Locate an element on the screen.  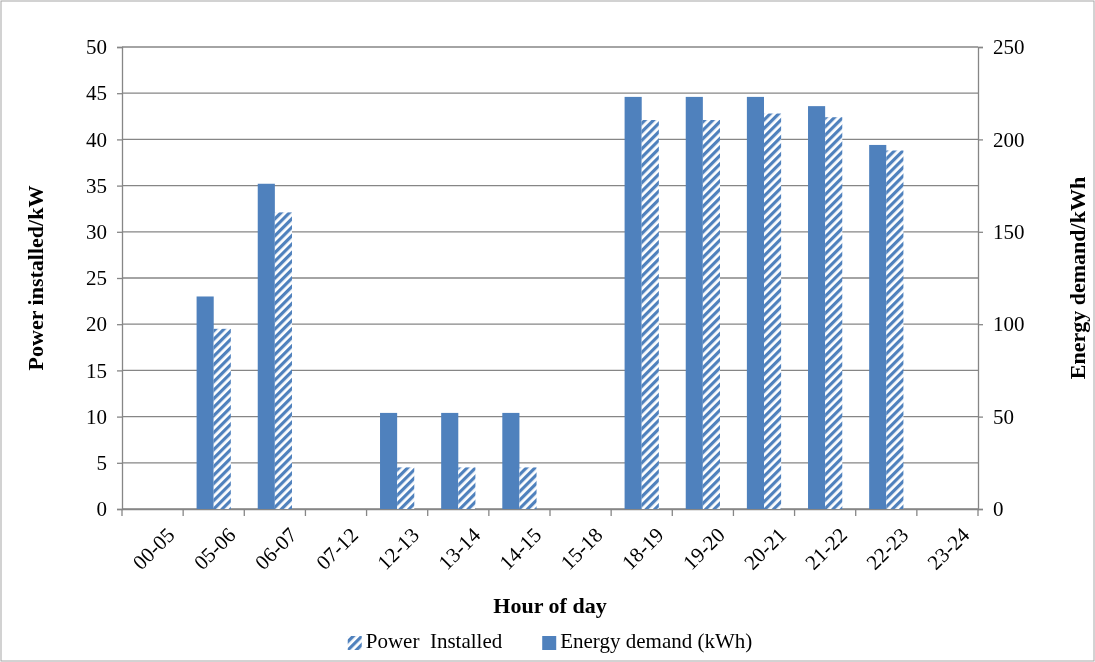
y-tick-label: 20 is located at coordinates (96, 324).